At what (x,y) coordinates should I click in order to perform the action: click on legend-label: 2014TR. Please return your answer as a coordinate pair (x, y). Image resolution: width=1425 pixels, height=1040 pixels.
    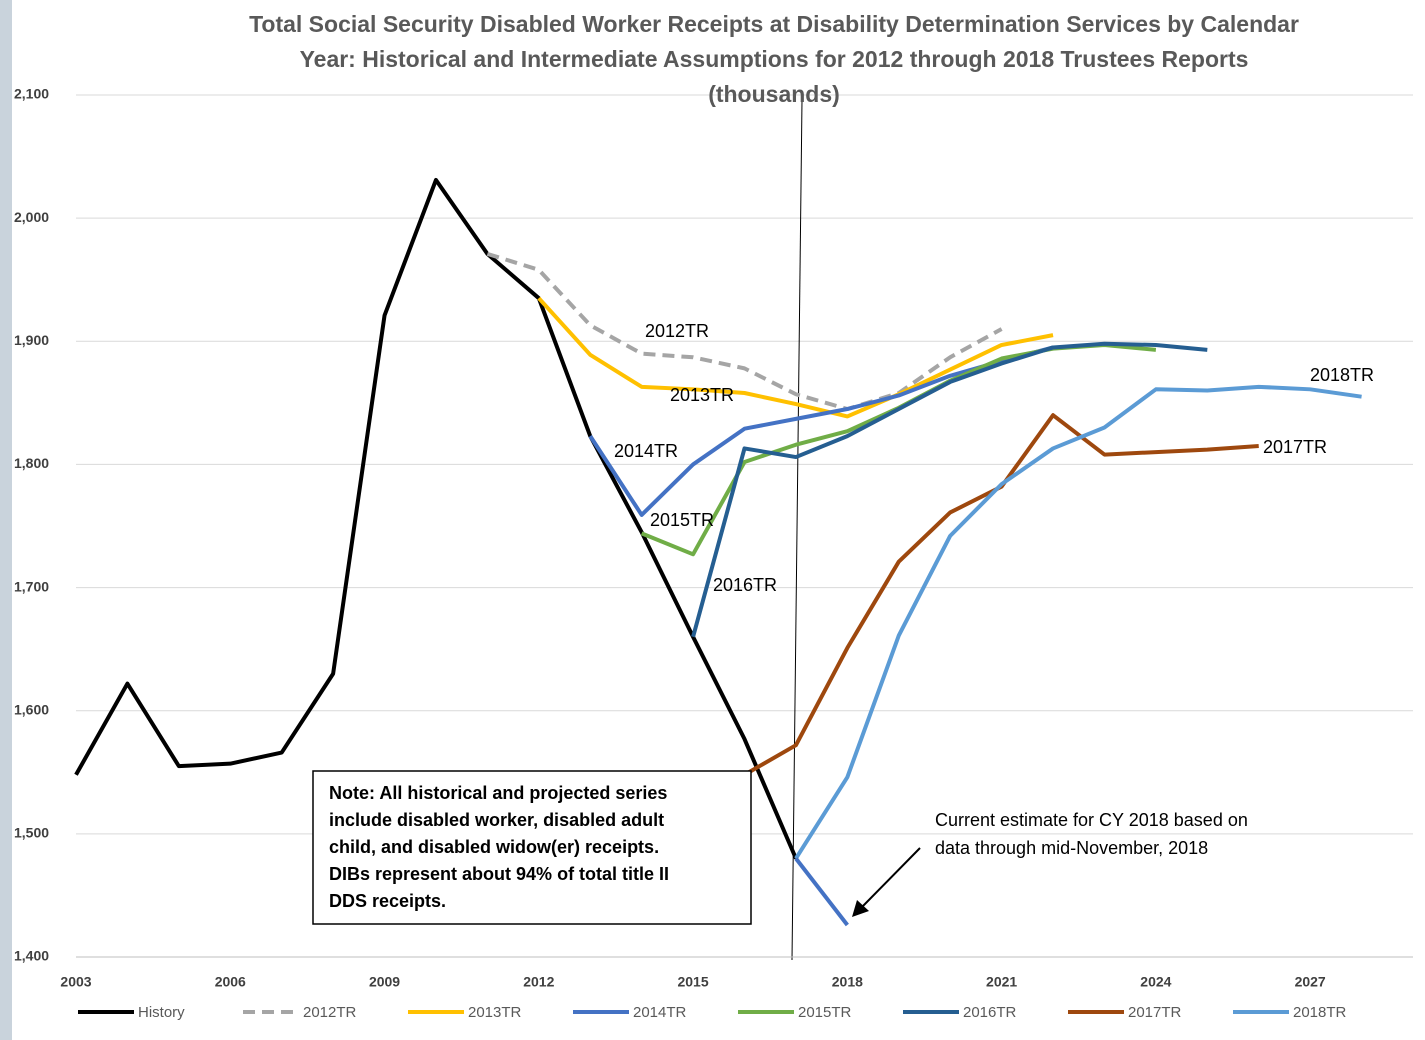
    Looking at the image, I should click on (660, 1012).